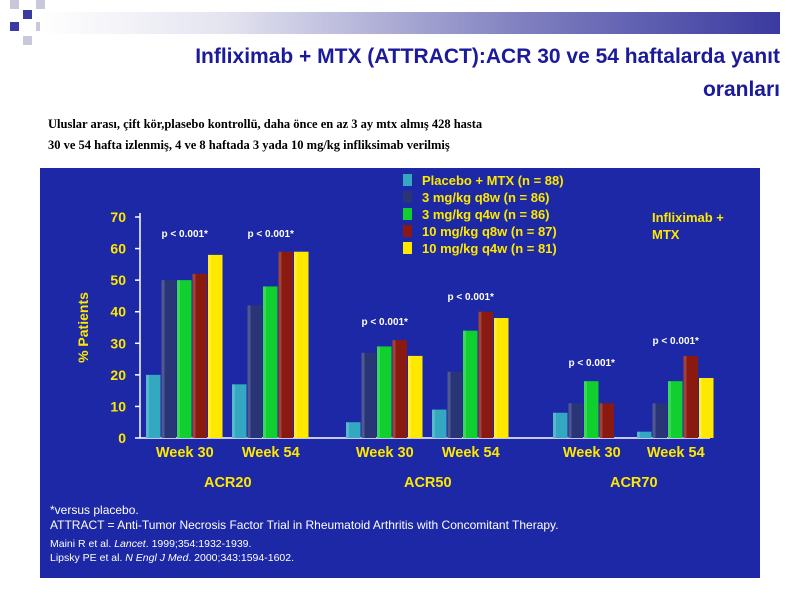 The image size is (800, 600). Describe the element at coordinates (118, 343) in the screenshot. I see `y-tick-label: 30` at that location.